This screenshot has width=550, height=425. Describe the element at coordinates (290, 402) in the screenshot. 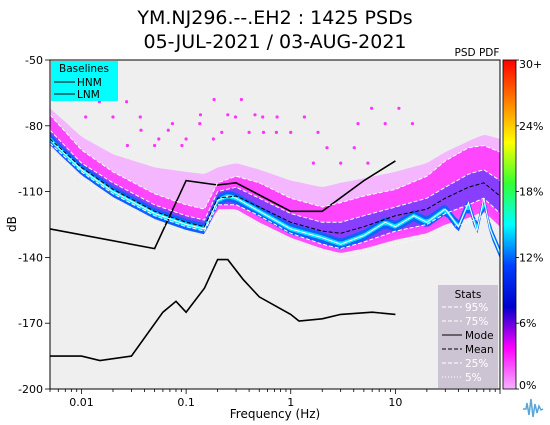

I see `x-tick-label: 1` at that location.